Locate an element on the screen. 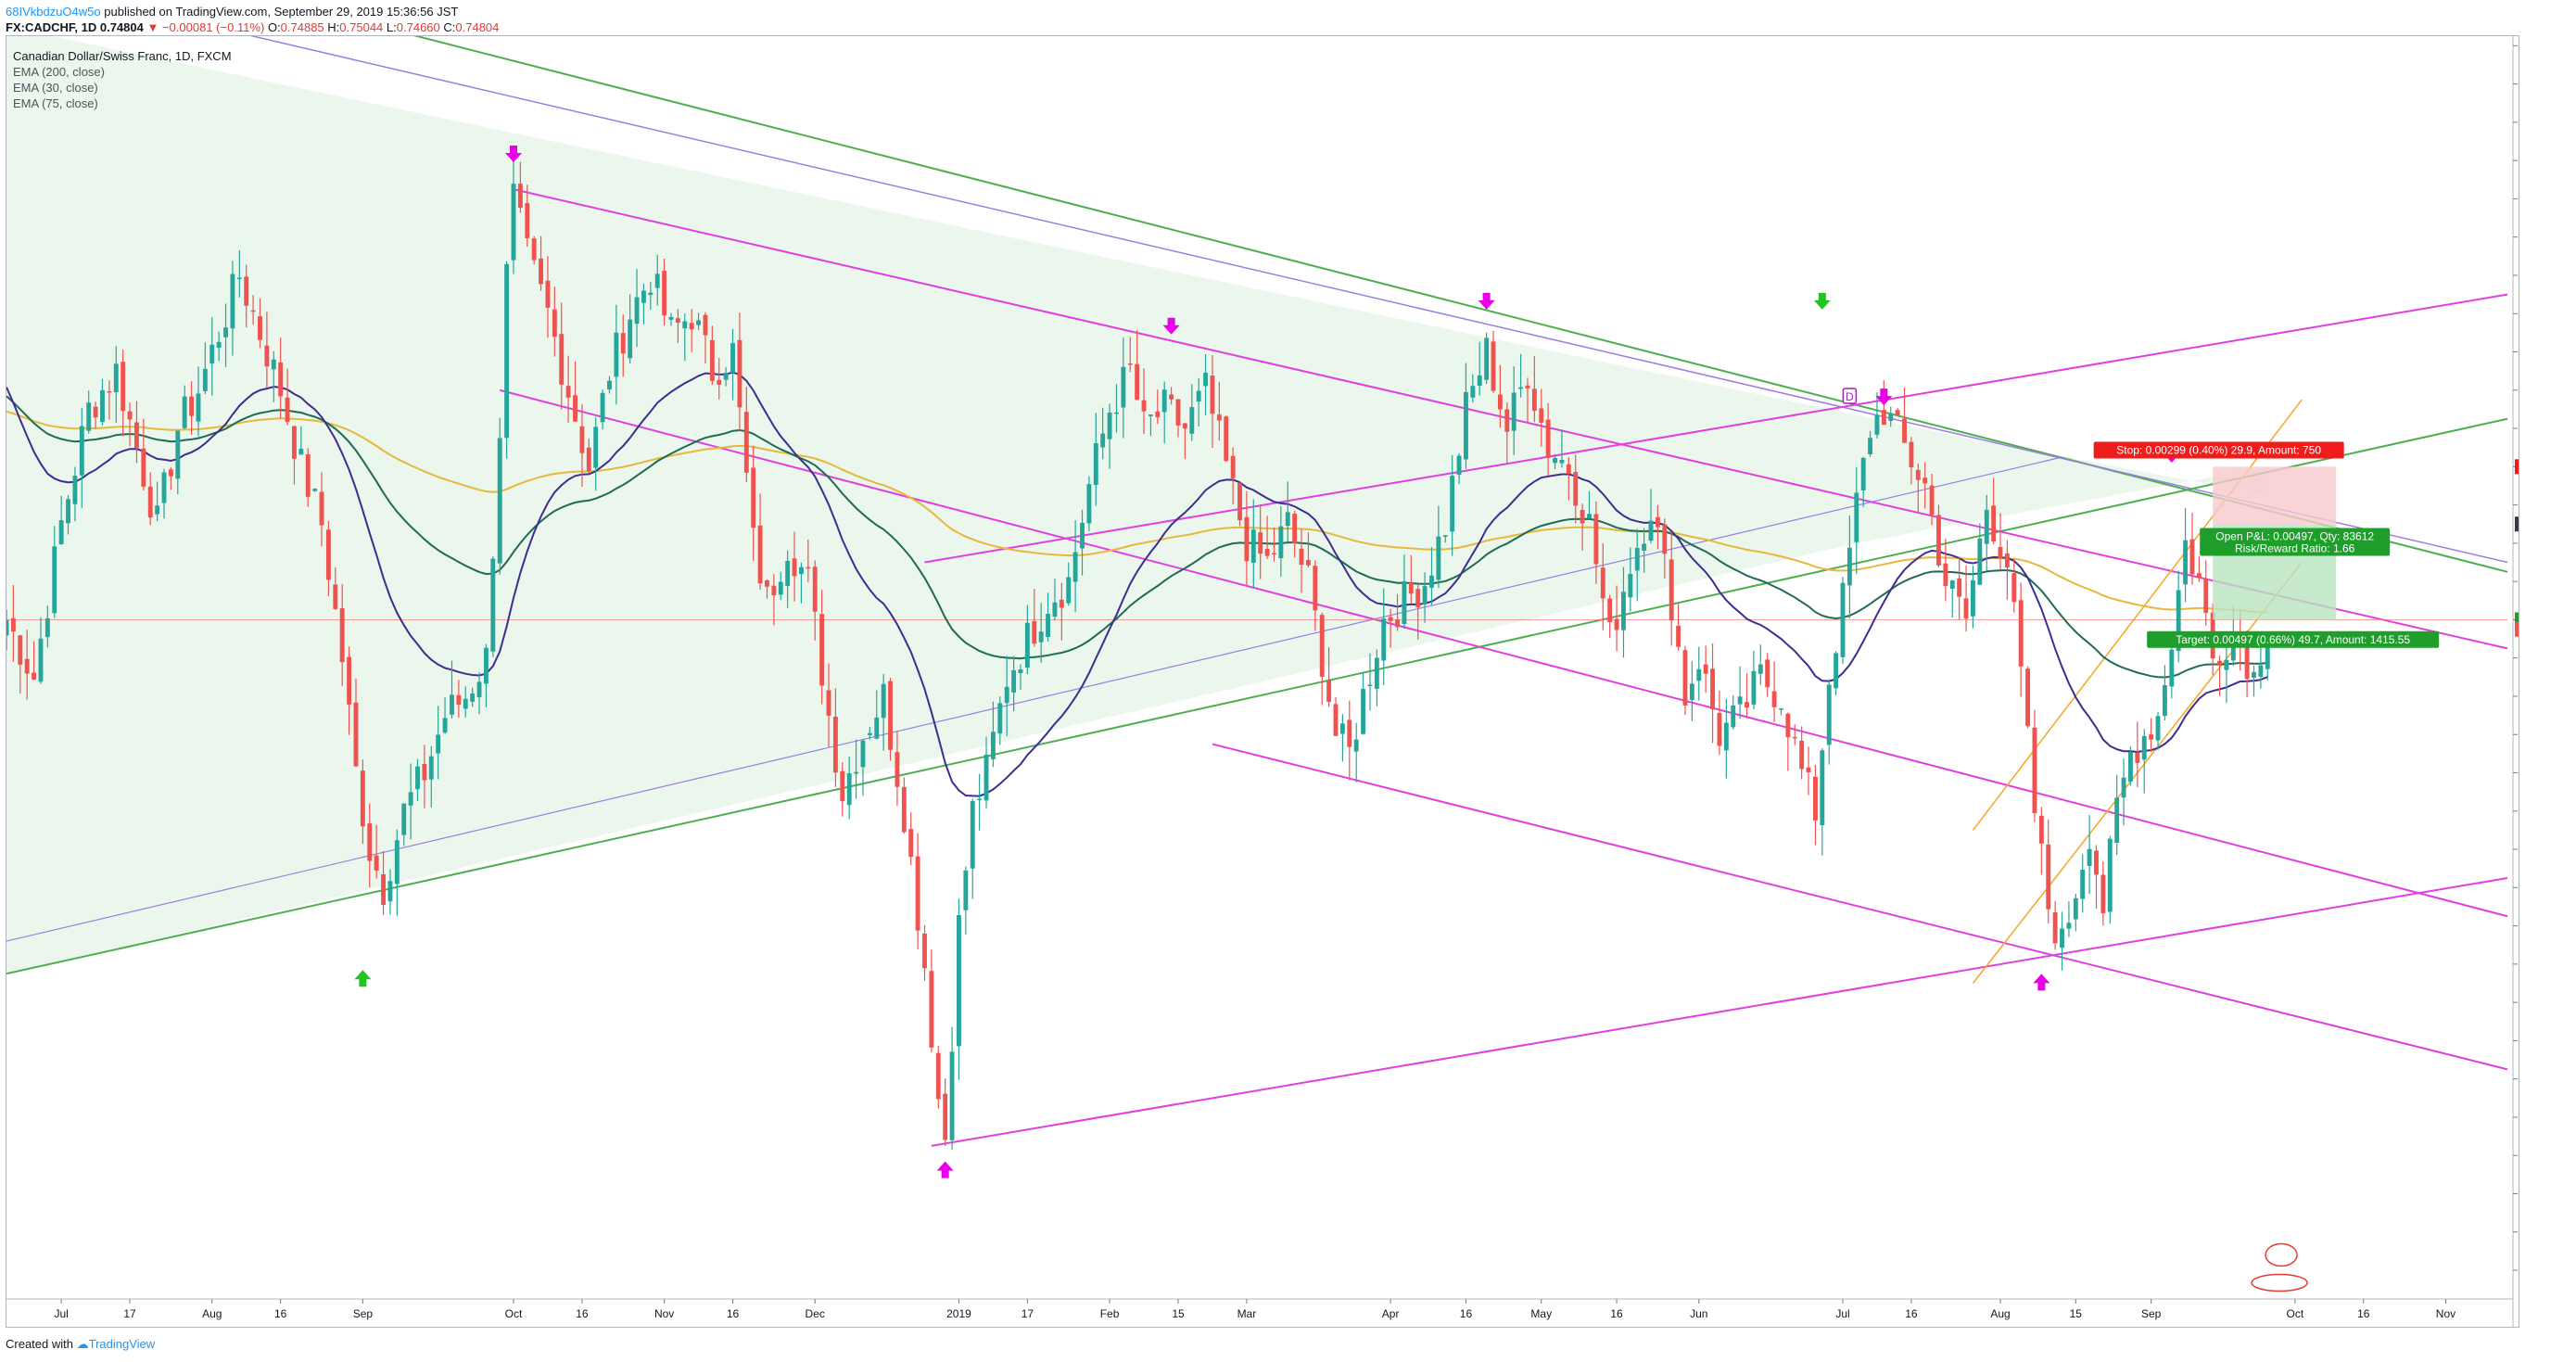  tradingview-brand: TradingView is located at coordinates (122, 1344).